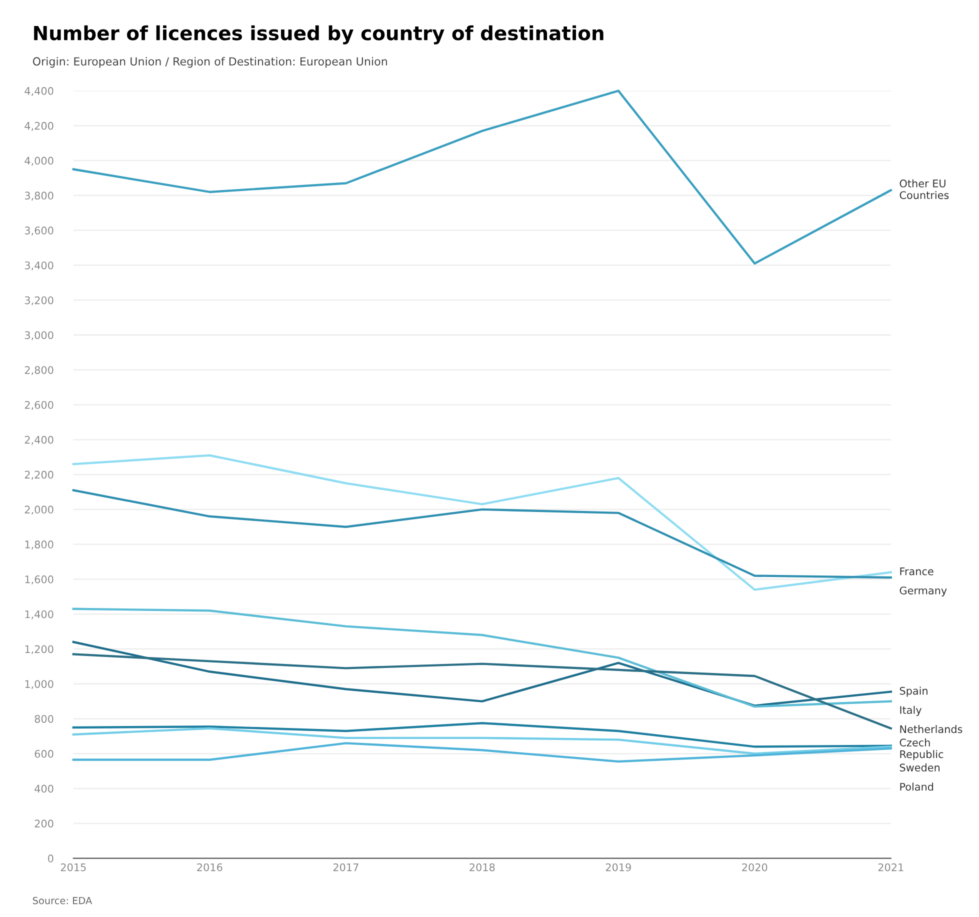 Image resolution: width=979 pixels, height=917 pixels. I want to click on x-tick-label: 2019, so click(618, 867).